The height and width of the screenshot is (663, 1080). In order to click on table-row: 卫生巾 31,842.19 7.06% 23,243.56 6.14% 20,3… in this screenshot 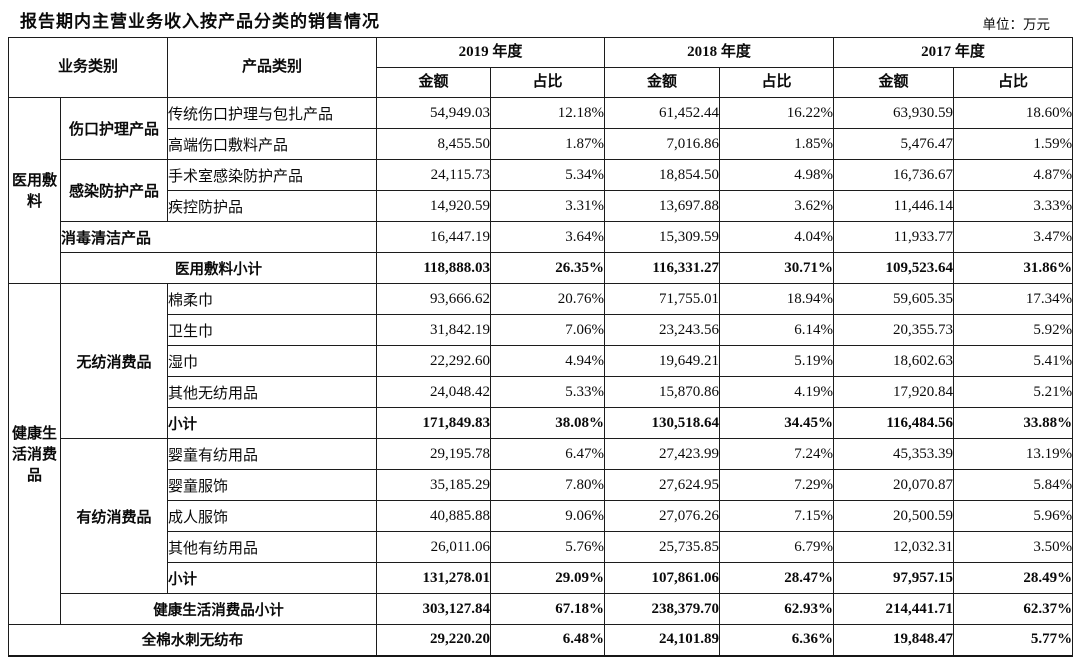, I will do `click(541, 330)`.